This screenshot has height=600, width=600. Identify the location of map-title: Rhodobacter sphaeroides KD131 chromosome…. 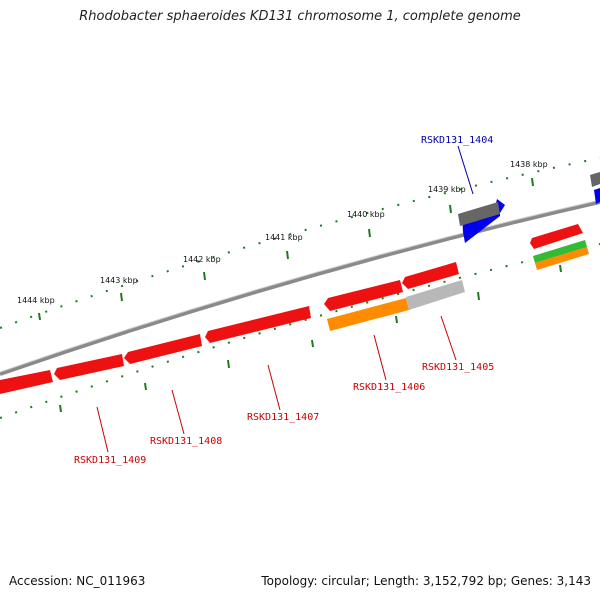
(300, 16).